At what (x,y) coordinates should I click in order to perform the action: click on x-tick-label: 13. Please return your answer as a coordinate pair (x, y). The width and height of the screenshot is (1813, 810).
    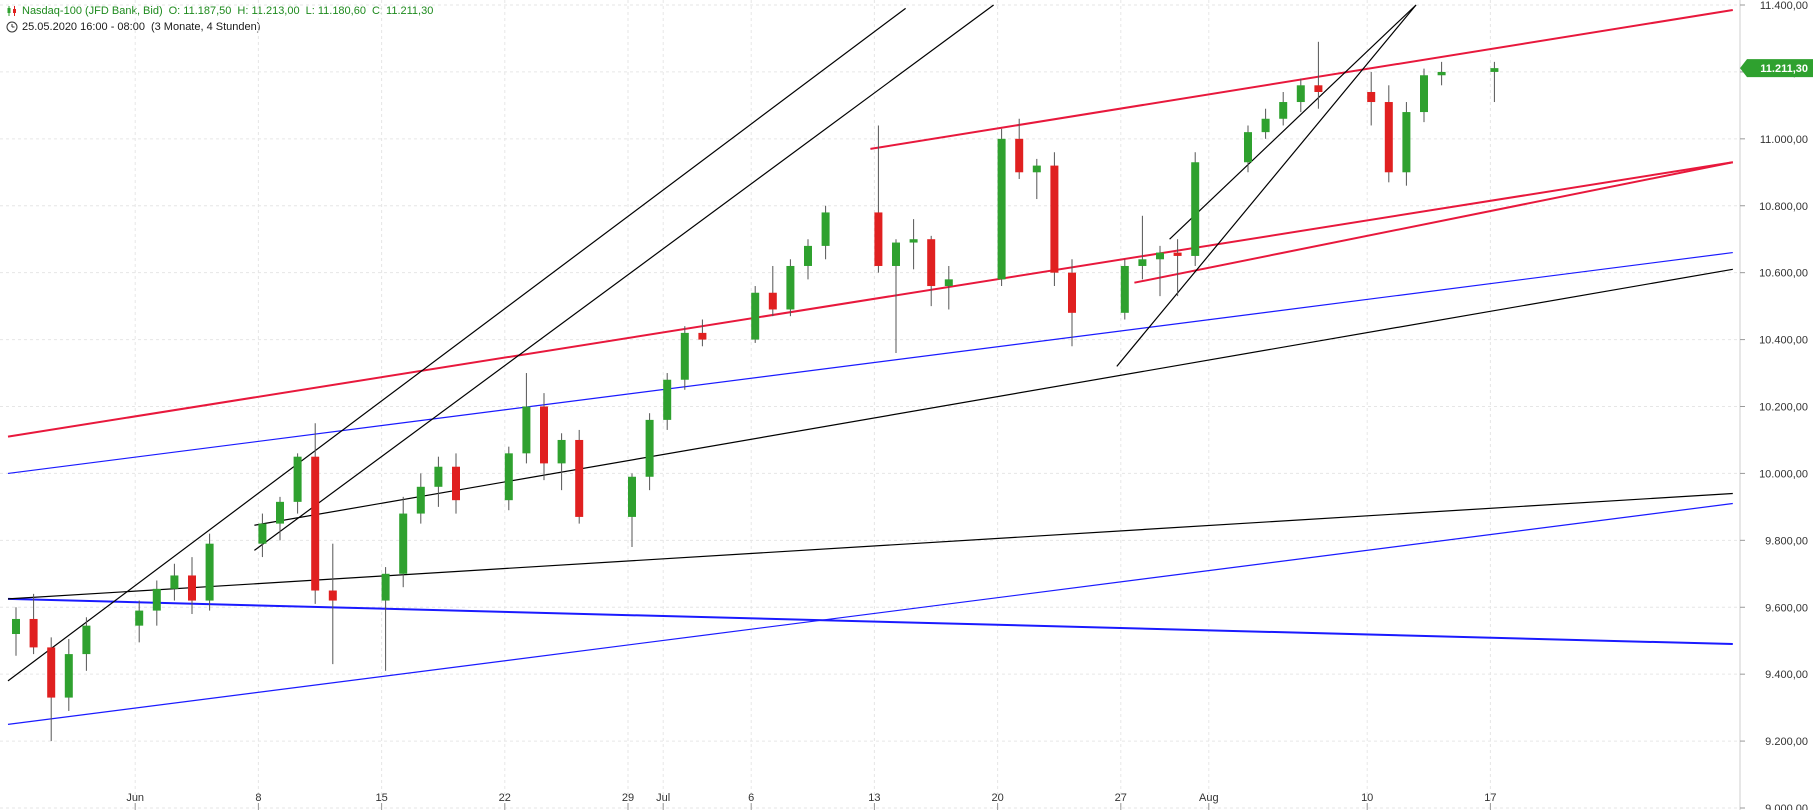
    Looking at the image, I should click on (874, 798).